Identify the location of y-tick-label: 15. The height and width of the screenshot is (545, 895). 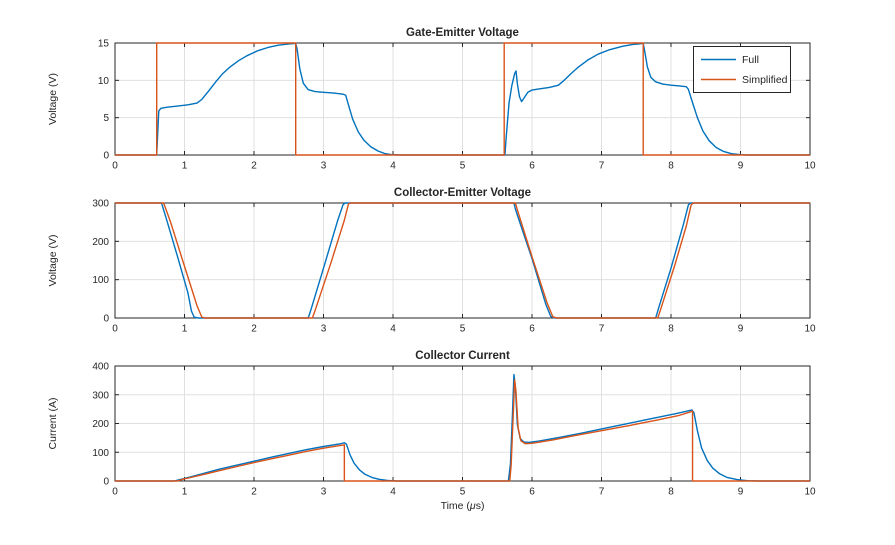
(104, 44).